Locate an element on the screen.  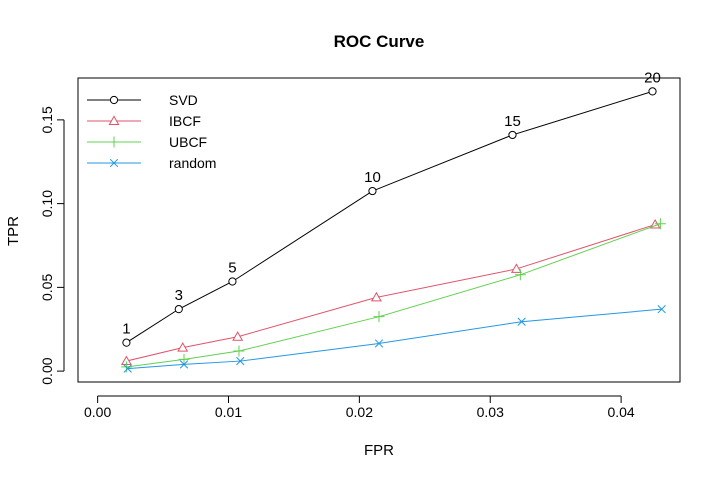
legend-label: random is located at coordinates (192, 163).